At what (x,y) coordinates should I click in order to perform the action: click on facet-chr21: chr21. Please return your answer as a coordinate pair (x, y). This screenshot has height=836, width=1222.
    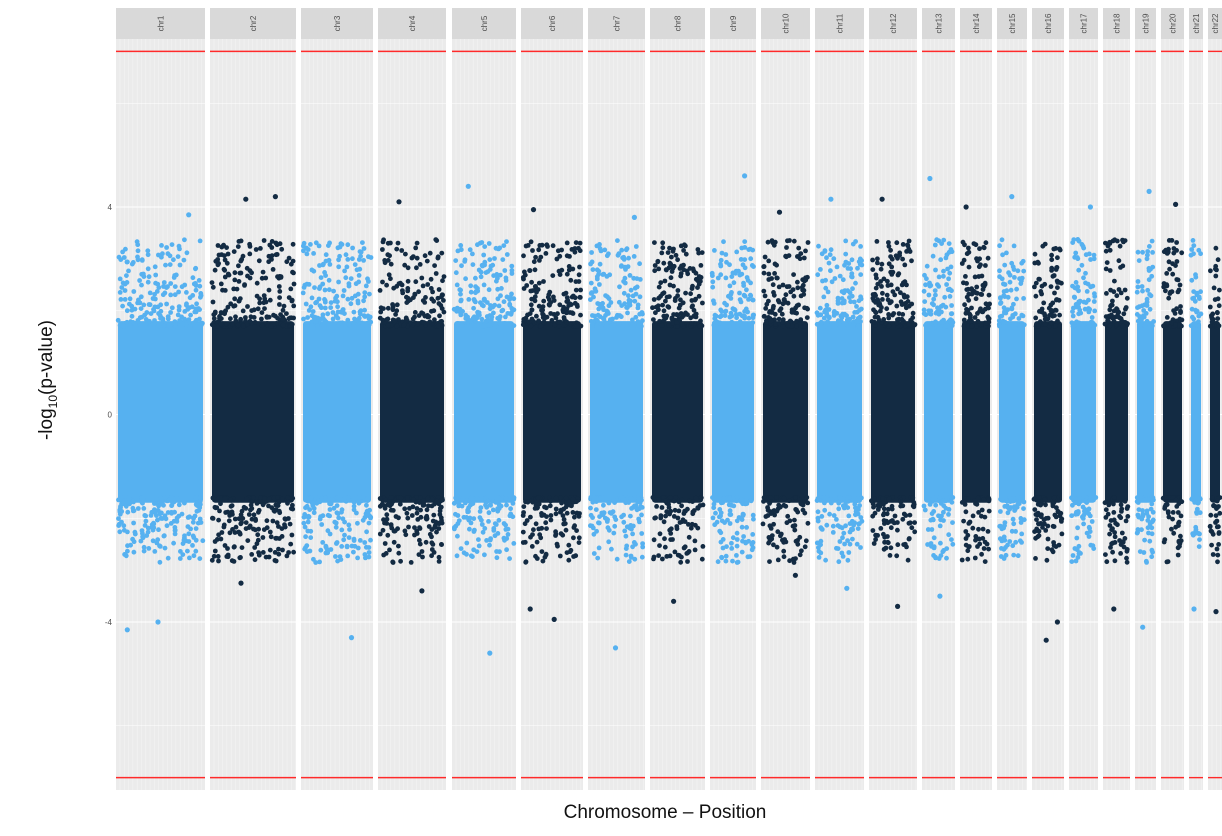
    Looking at the image, I should click on (1196, 399).